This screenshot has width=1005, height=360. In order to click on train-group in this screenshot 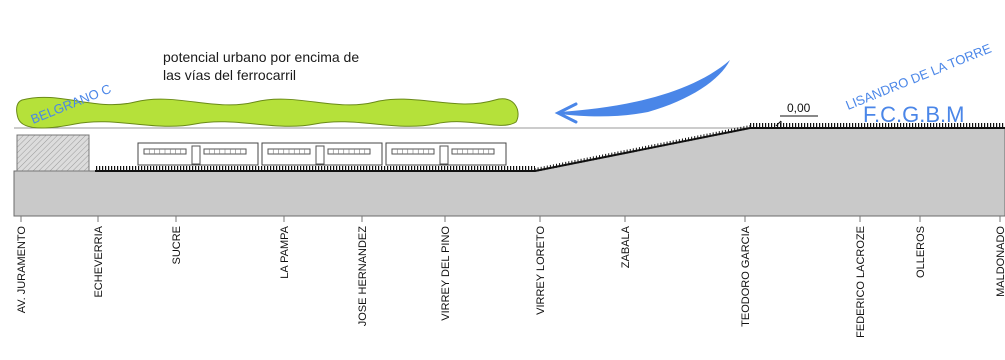, I will do `click(322, 154)`.